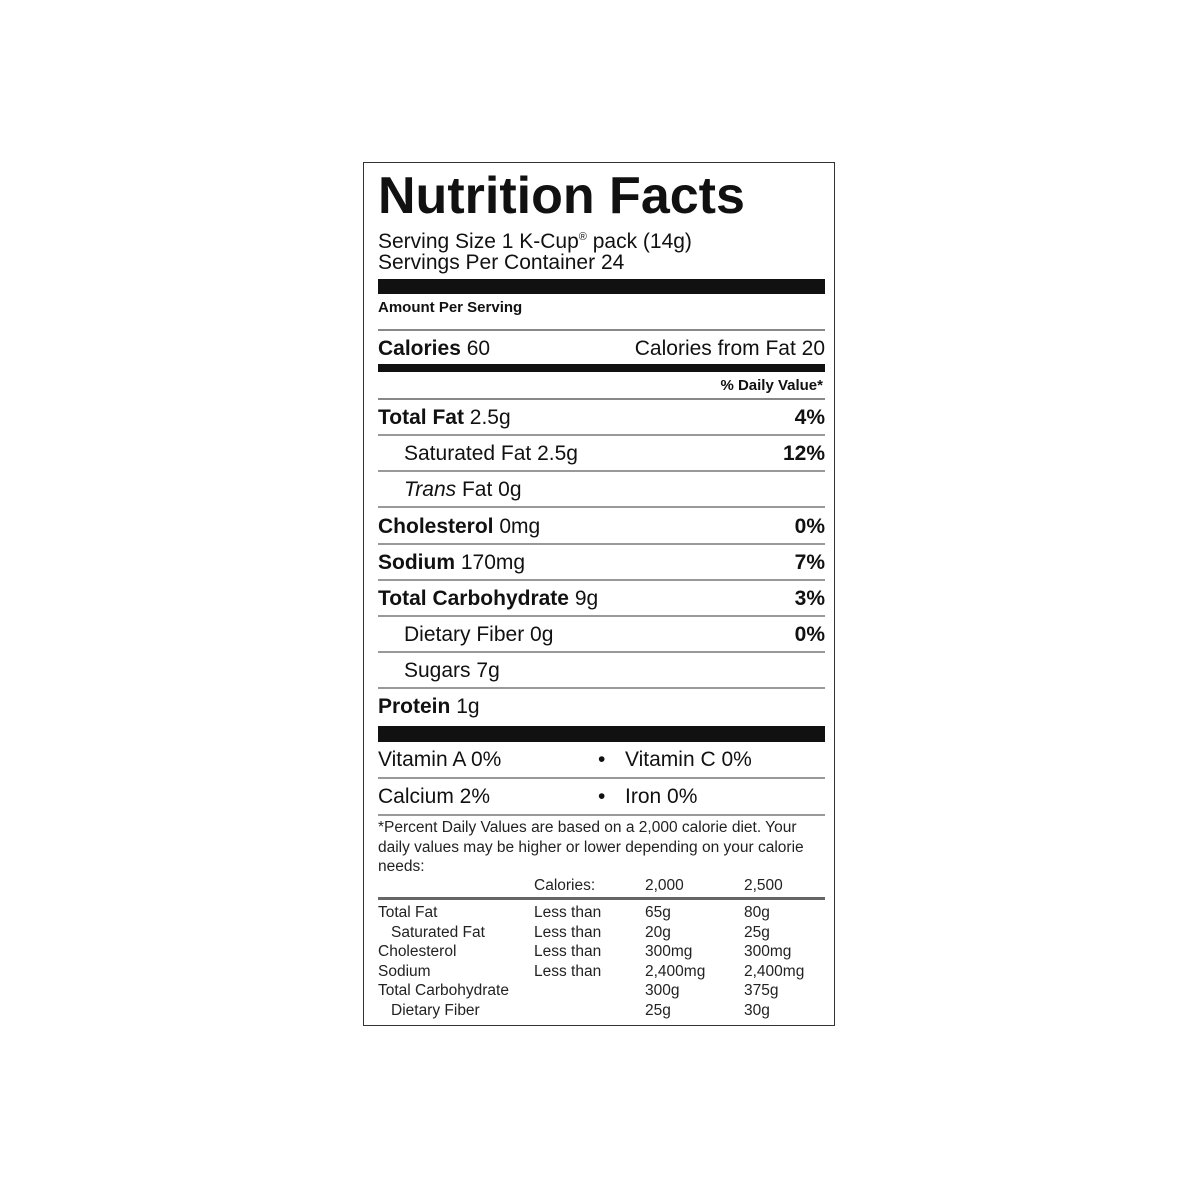 This screenshot has width=1200, height=1200. Describe the element at coordinates (601, 706) in the screenshot. I see `nutrient-row-protein: Protein 1g` at that location.